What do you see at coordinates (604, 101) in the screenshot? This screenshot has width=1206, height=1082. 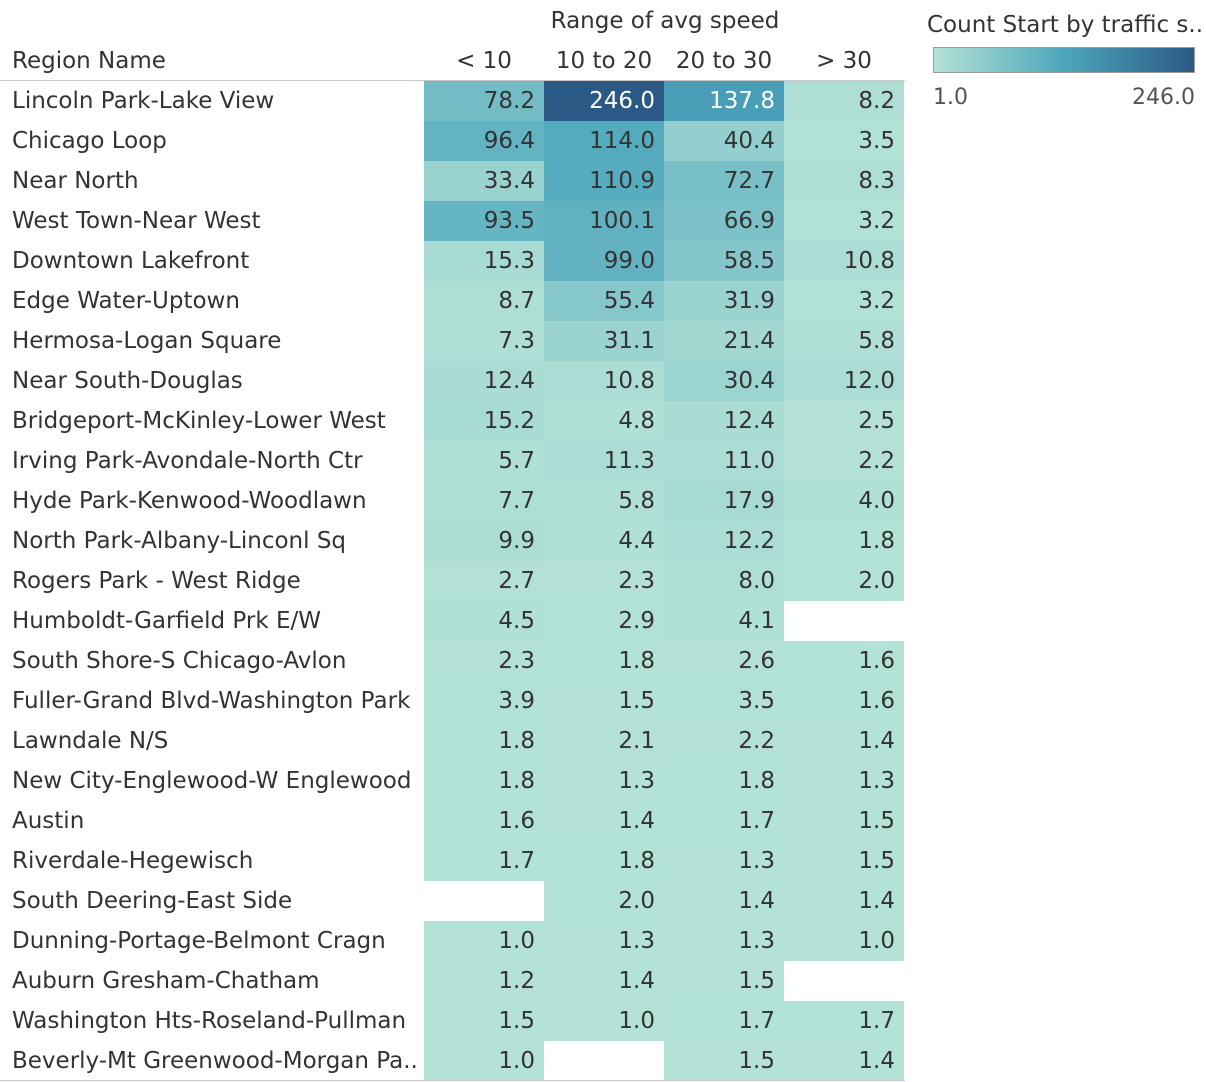 I see `heatmap-cell: 246.0` at bounding box center [604, 101].